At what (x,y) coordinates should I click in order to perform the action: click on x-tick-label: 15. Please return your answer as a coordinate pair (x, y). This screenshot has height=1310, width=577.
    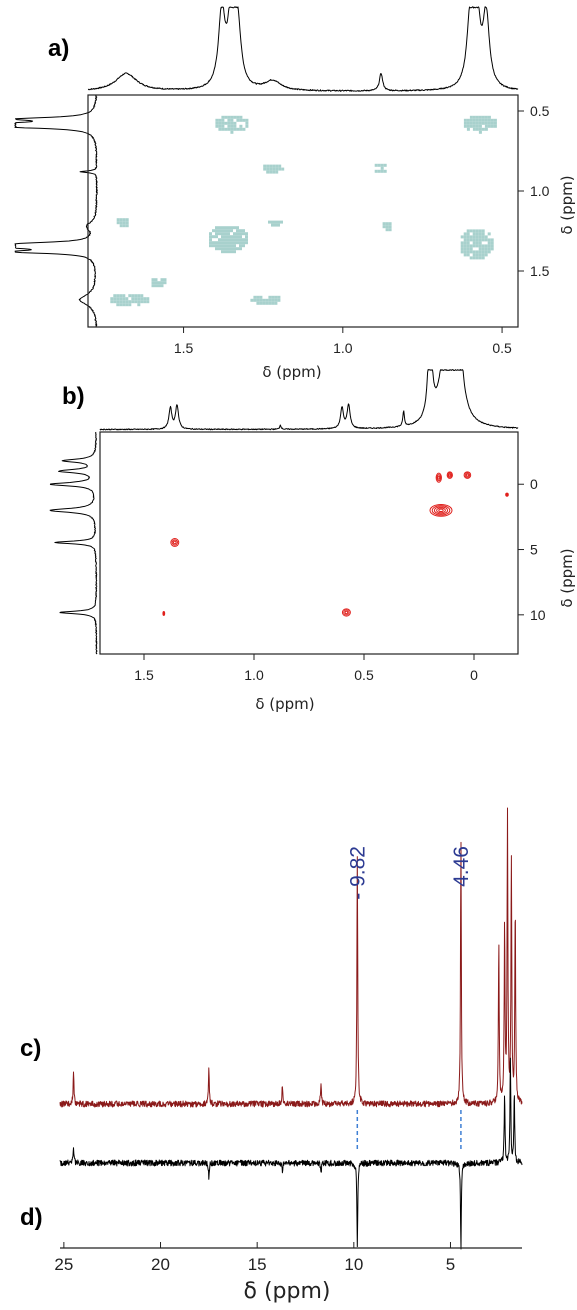
    Looking at the image, I should click on (257, 1264).